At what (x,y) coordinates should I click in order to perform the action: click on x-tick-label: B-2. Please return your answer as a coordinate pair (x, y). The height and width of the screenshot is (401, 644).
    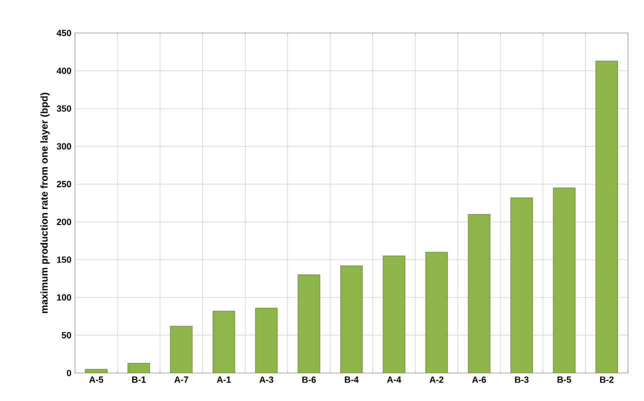
    Looking at the image, I should click on (607, 379).